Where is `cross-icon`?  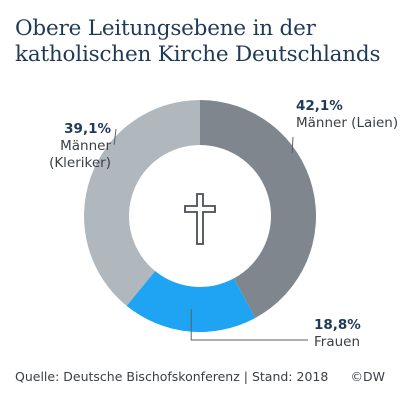
cross-icon is located at coordinates (200, 219).